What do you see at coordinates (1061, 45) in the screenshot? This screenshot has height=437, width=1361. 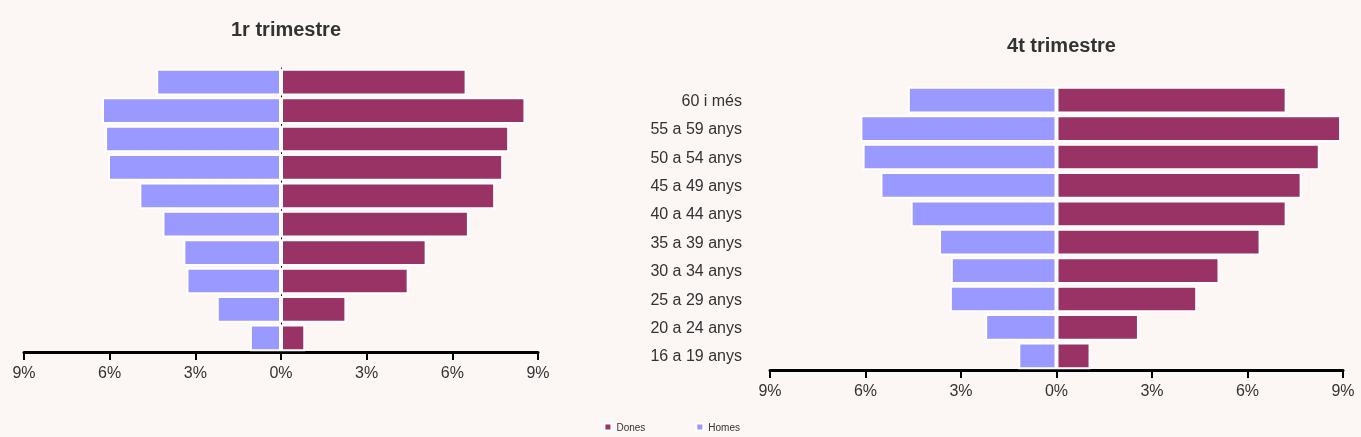 I see `chart-title: 4t trimestre` at bounding box center [1061, 45].